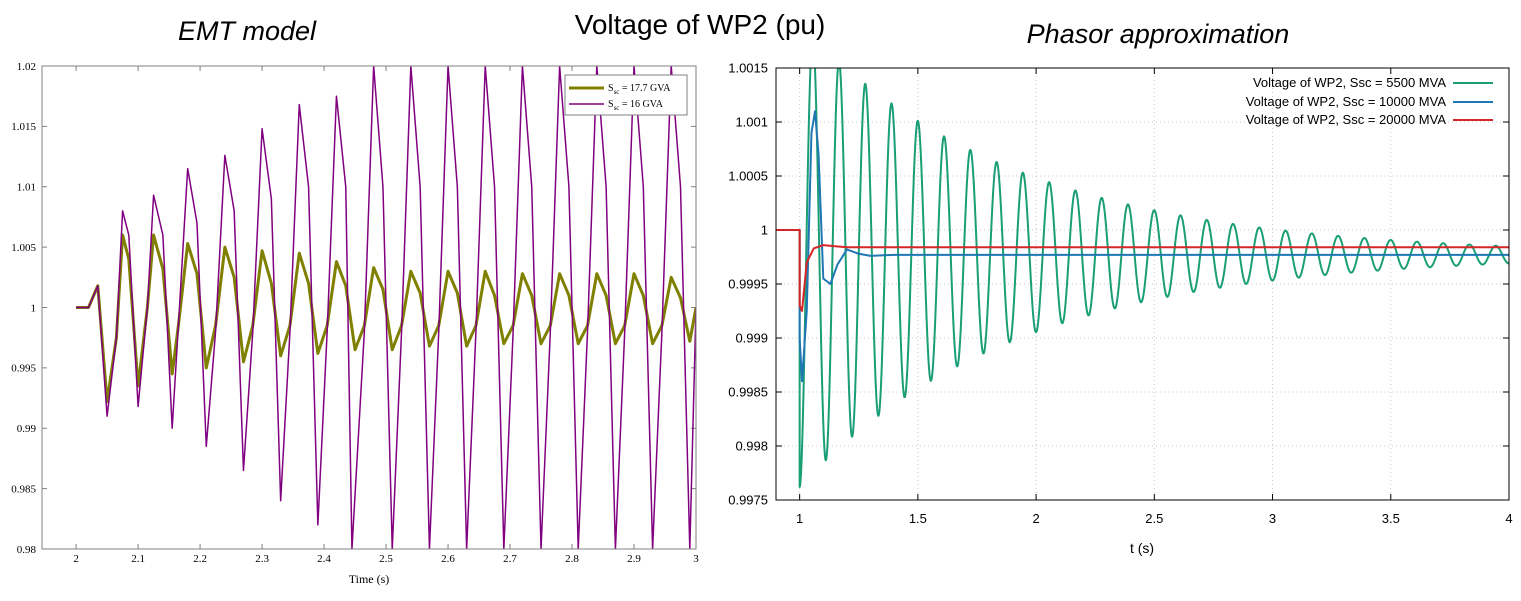  What do you see at coordinates (200, 559) in the screenshot?
I see `x-tick-label: 2.2` at bounding box center [200, 559].